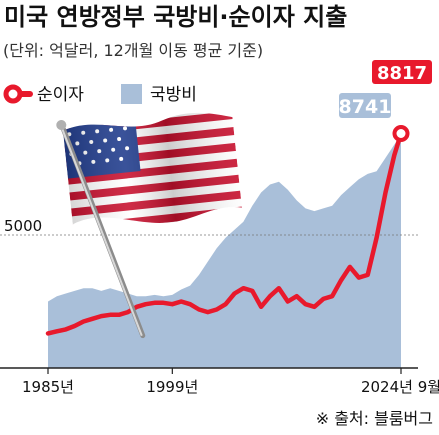 This screenshot has height=435, width=439. I want to click on x-tick-label-1: 1999년, so click(172, 387).